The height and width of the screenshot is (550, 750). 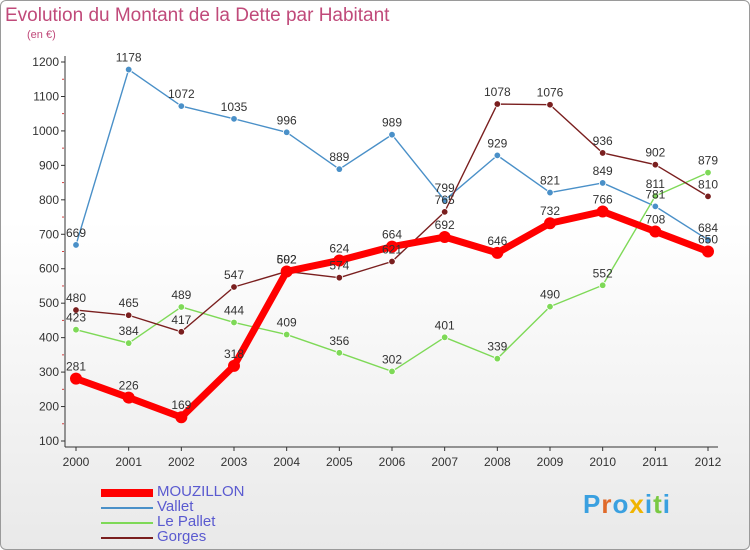 What do you see at coordinates (445, 225) in the screenshot?
I see `data-label: 692` at bounding box center [445, 225].